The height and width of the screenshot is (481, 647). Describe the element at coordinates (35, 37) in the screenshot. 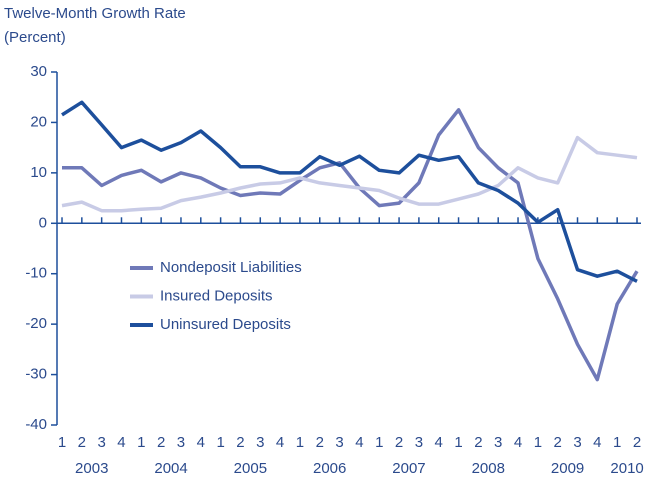

I see `chart-subtitle: (Percent)` at that location.